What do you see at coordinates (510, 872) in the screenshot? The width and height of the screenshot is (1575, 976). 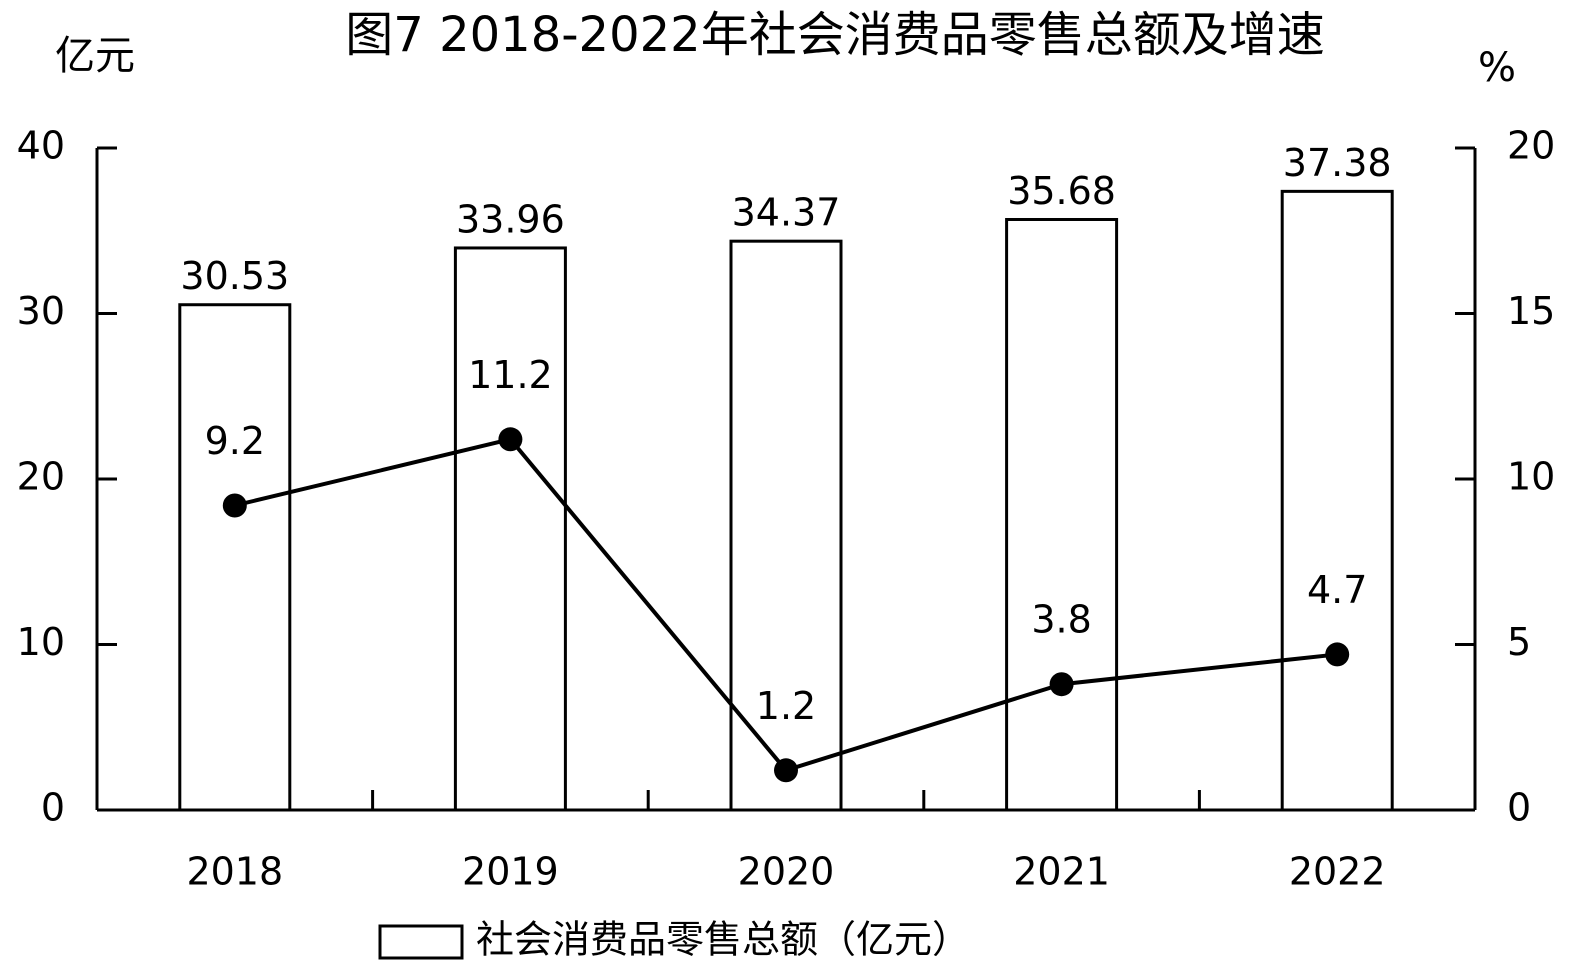 I see `x-tick-label: 2019` at bounding box center [510, 872].